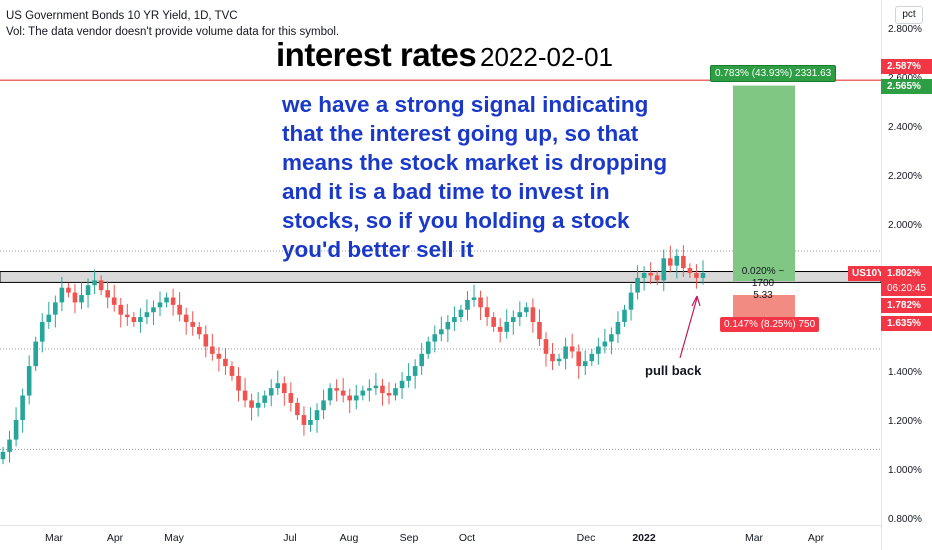 The height and width of the screenshot is (550, 932). I want to click on price-tag-last: 1.802%, so click(906, 273).